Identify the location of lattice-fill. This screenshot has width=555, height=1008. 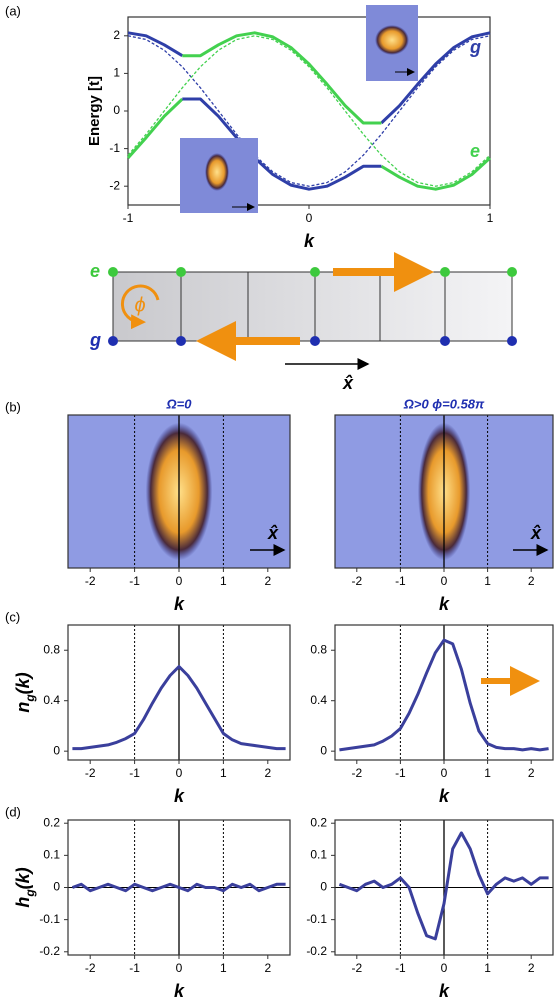
(312, 306).